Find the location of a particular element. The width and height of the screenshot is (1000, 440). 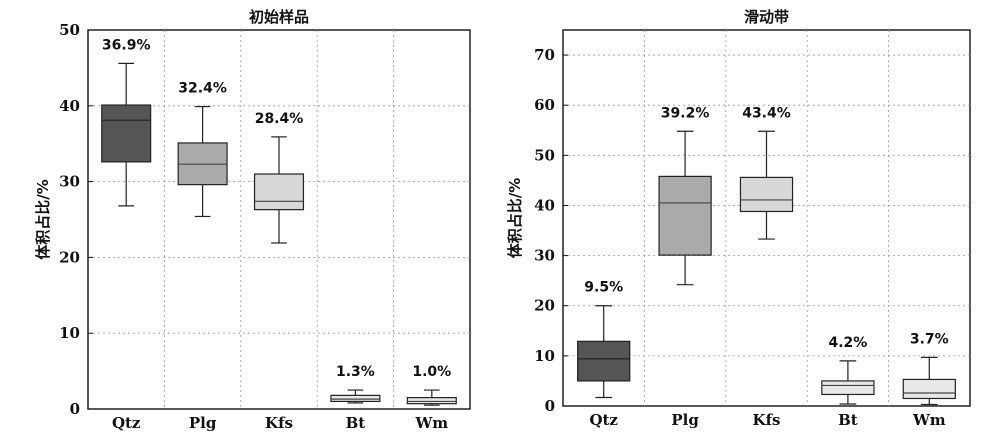

y-tick-label: 60 is located at coordinates (544, 105).